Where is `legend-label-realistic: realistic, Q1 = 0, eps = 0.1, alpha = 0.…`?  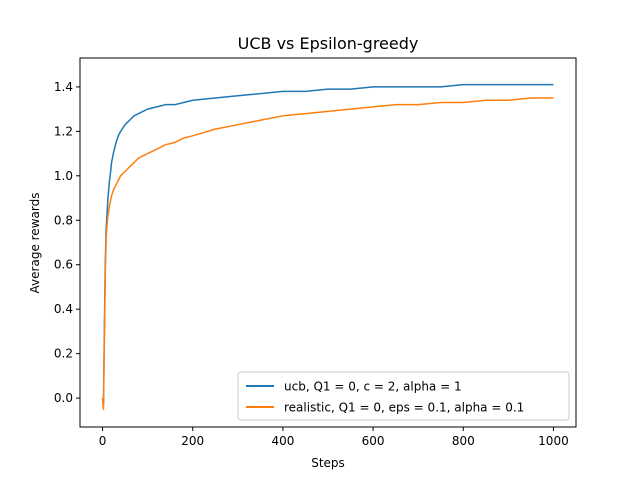 legend-label-realistic: realistic, Q1 = 0, eps = 0.1, alpha = 0.… is located at coordinates (404, 408).